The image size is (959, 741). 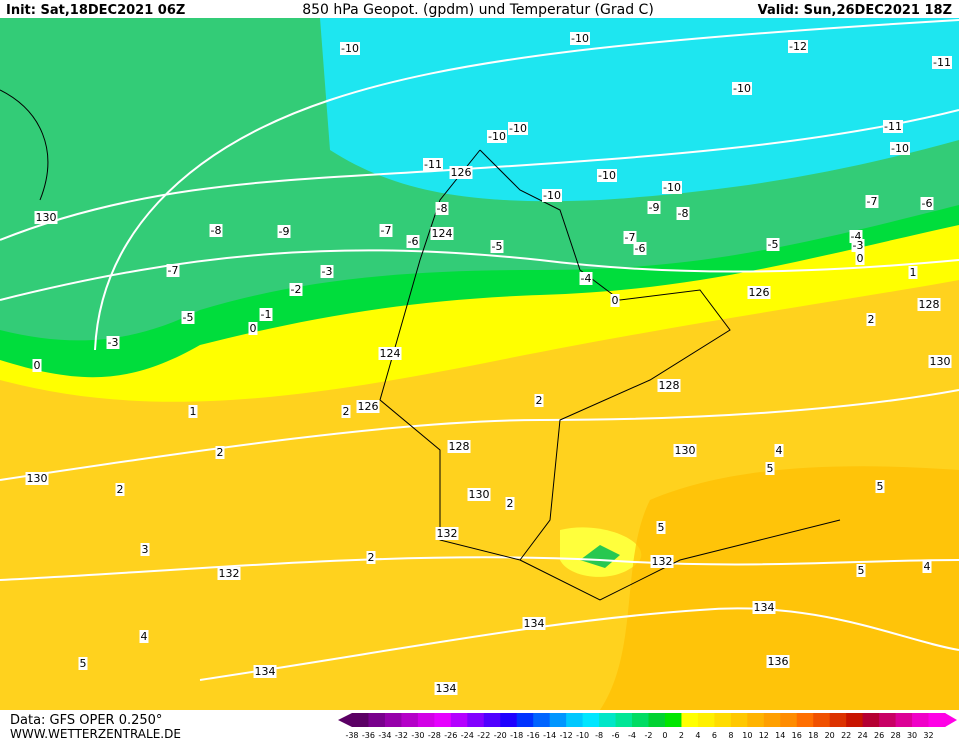 What do you see at coordinates (697, 735) in the screenshot?
I see `colorbar-label: 4` at bounding box center [697, 735].